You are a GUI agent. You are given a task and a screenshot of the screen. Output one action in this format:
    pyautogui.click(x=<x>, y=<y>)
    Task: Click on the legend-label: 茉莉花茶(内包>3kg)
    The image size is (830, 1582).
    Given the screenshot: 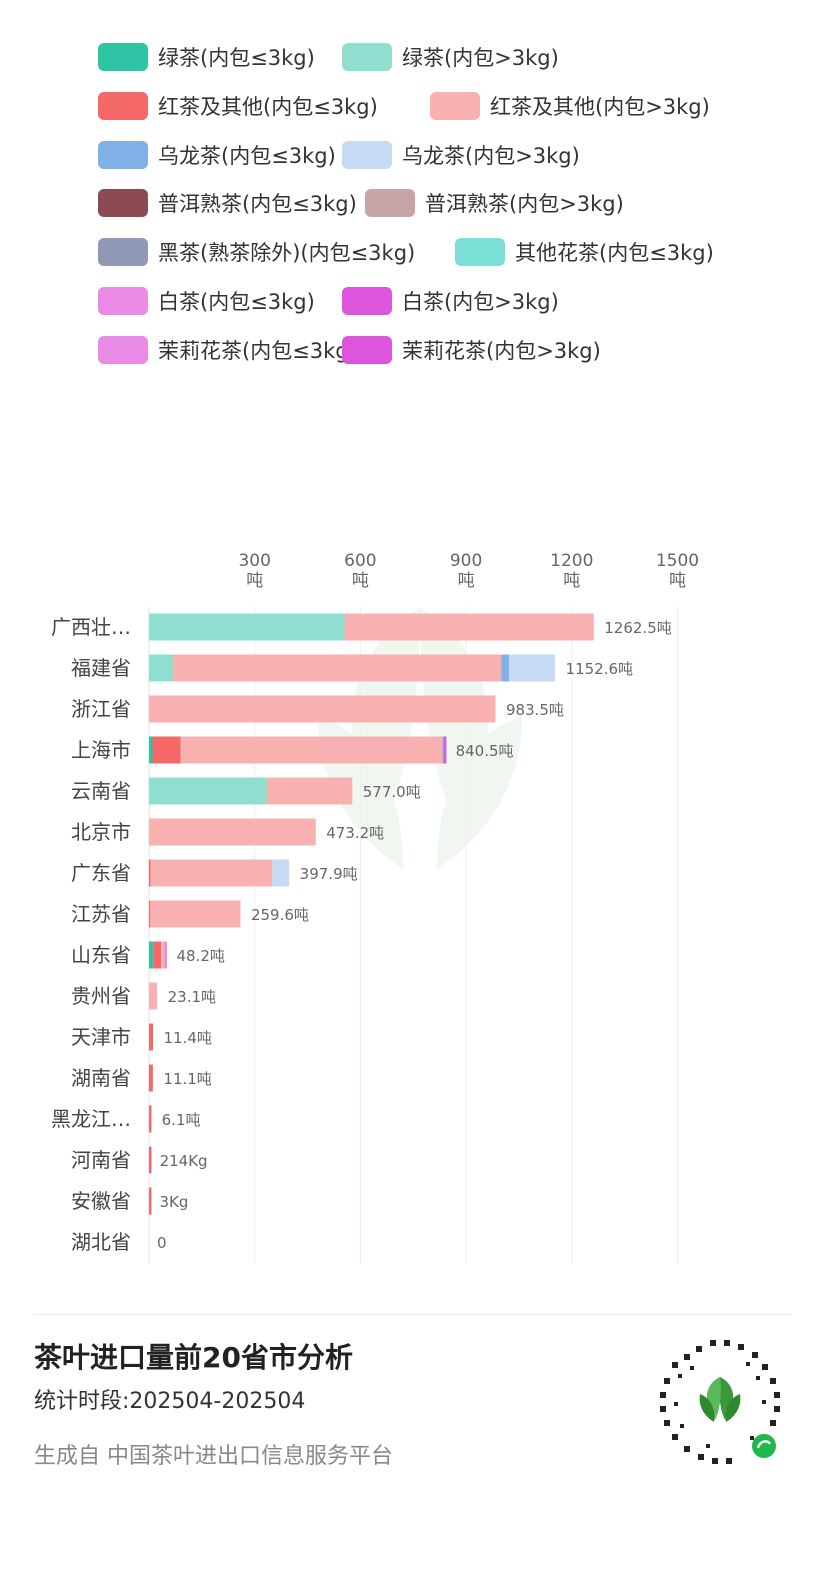 What is the action you would take?
    pyautogui.click(x=501, y=350)
    